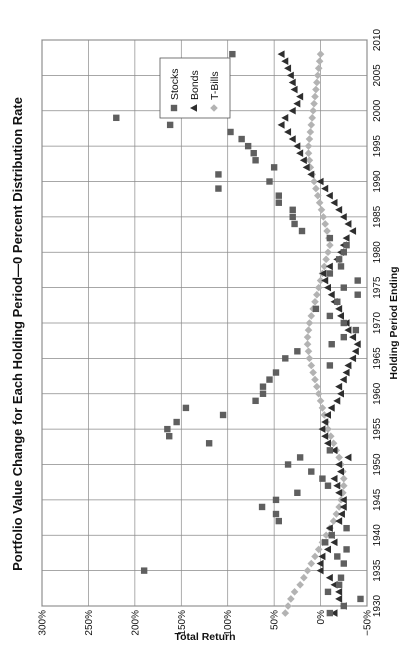  What do you see at coordinates (377, 75) in the screenshot?
I see `x-tick-label: 2005` at bounding box center [377, 75].